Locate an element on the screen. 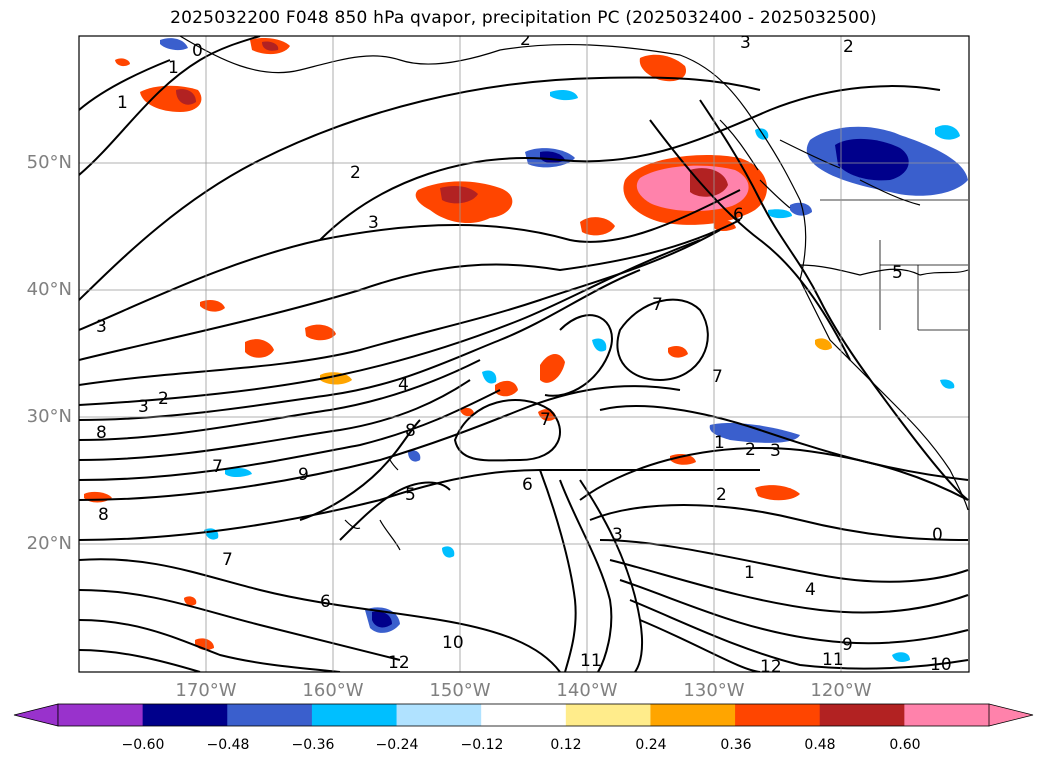 The height and width of the screenshot is (765, 1047). lon-label-140w: 140°W is located at coordinates (587, 690).